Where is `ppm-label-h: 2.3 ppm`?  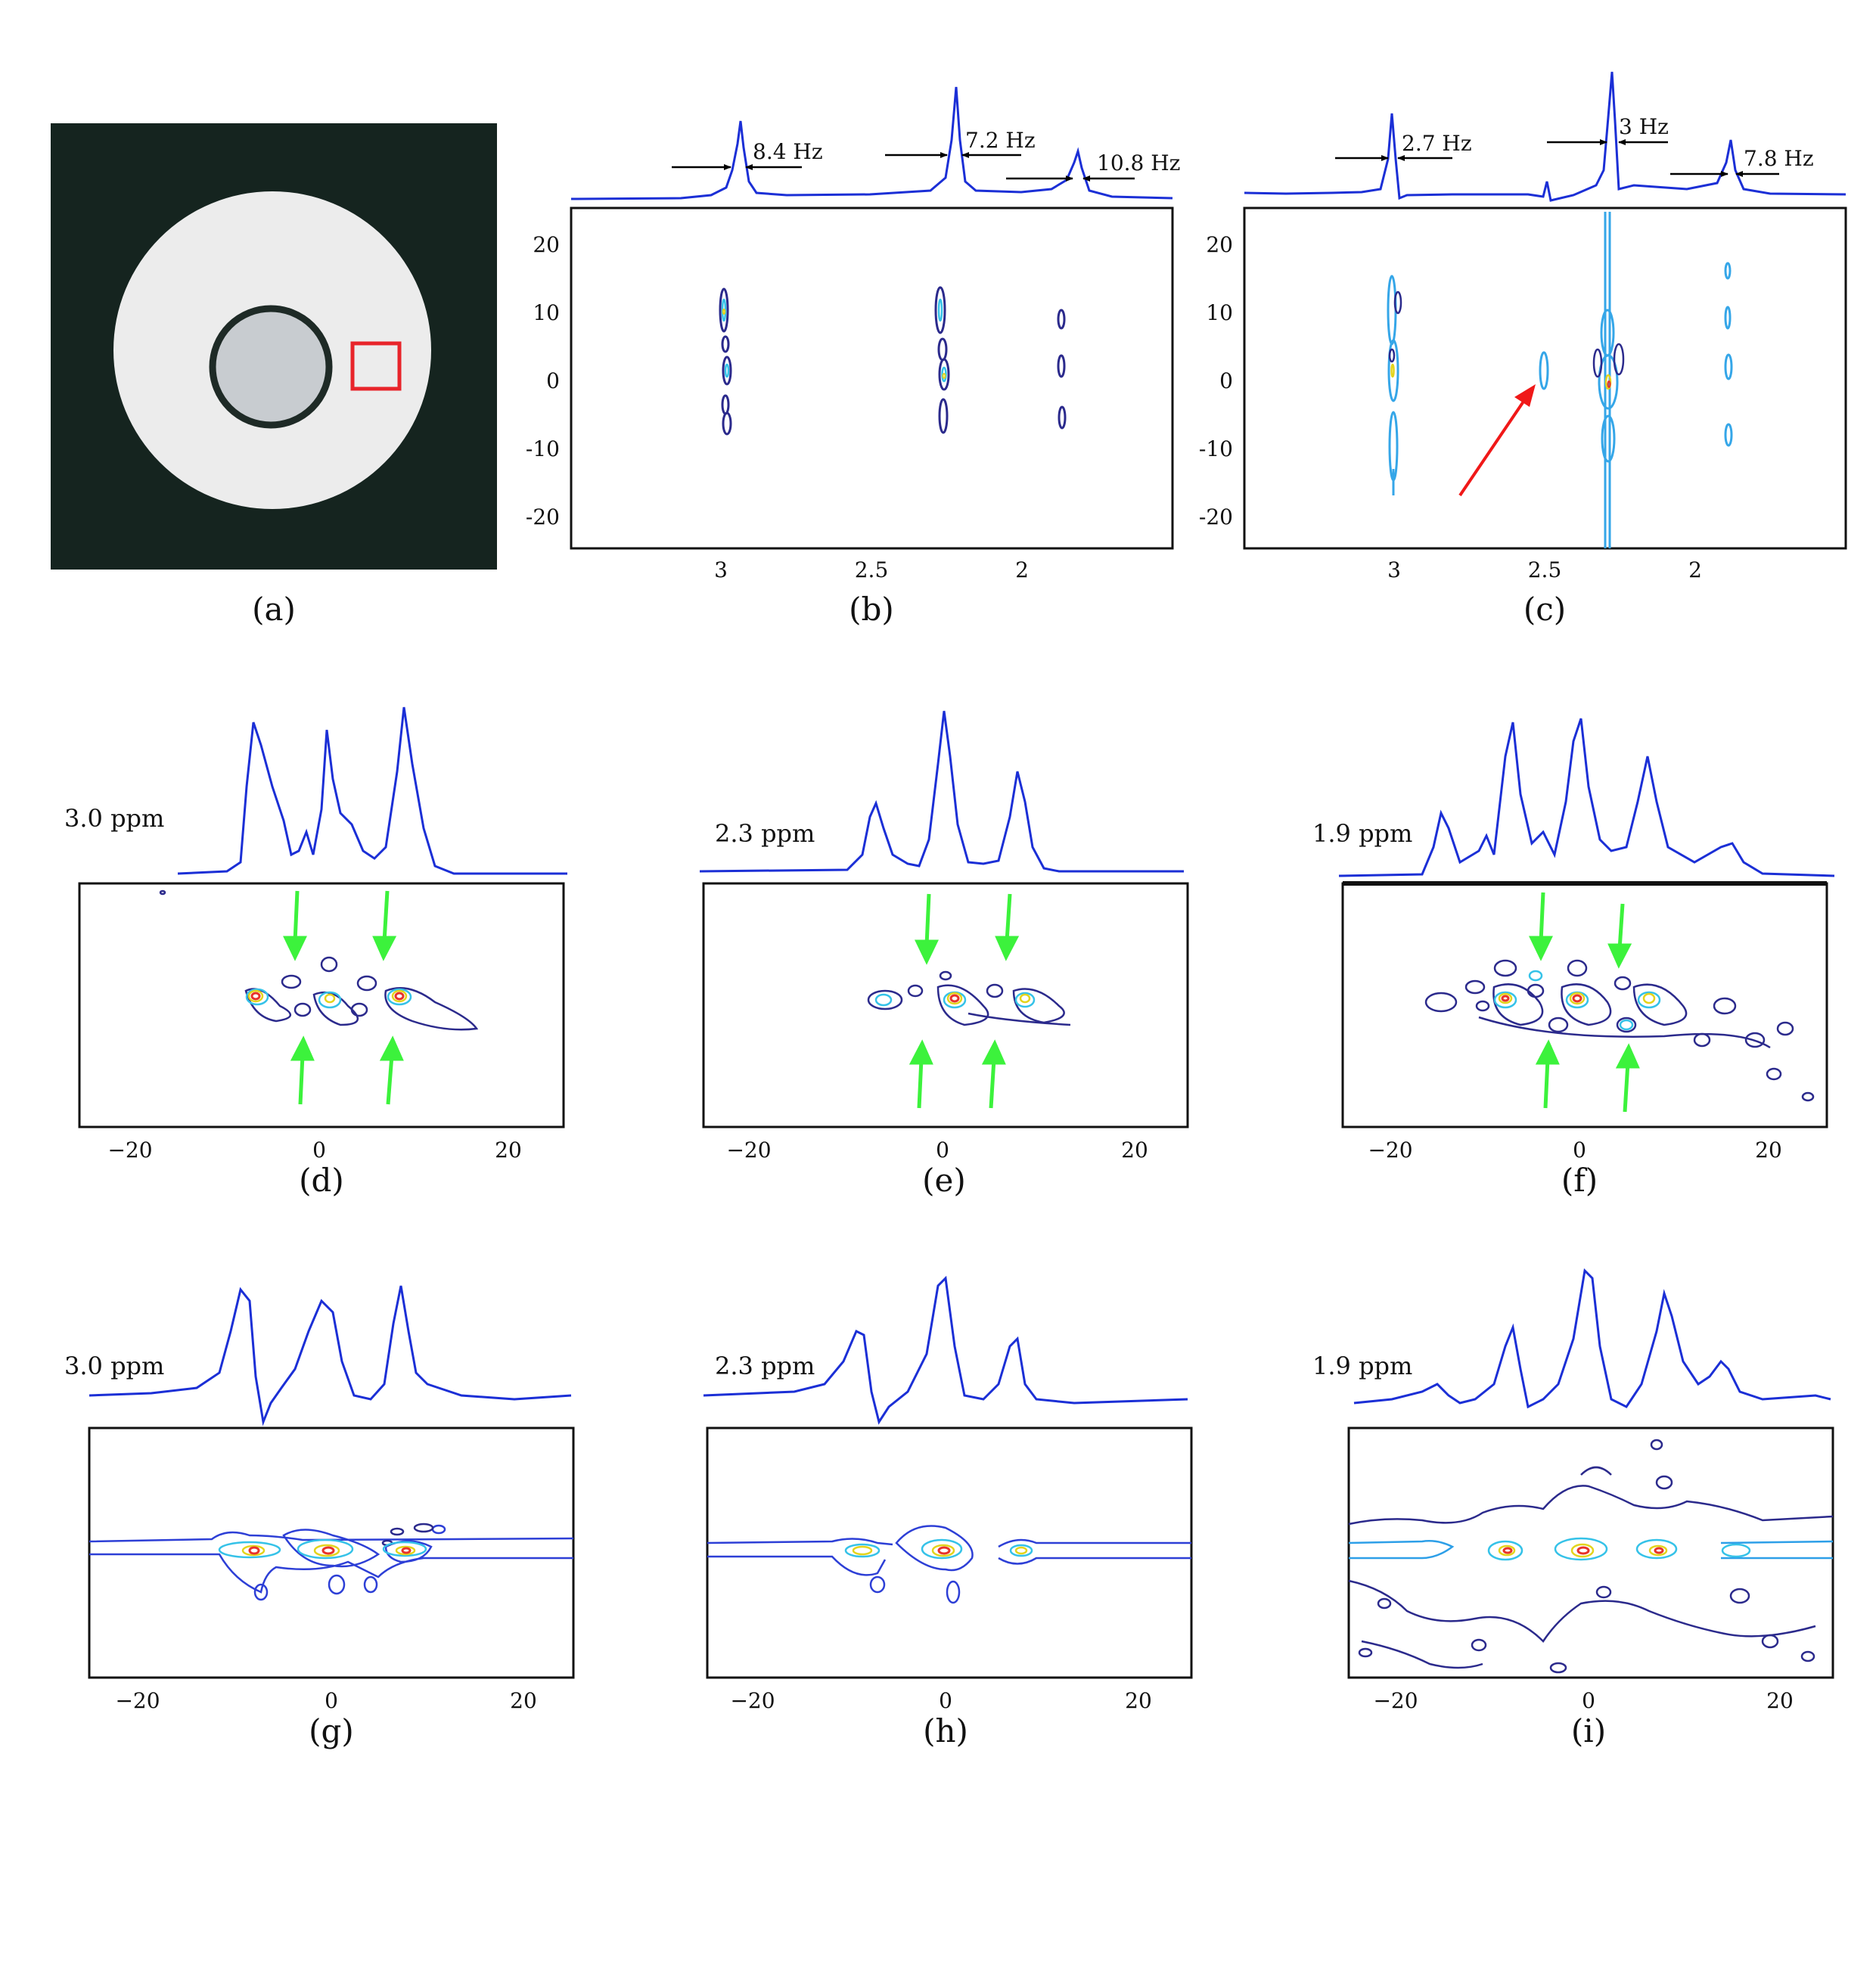
ppm-label-h: 2.3 ppm is located at coordinates (765, 1366).